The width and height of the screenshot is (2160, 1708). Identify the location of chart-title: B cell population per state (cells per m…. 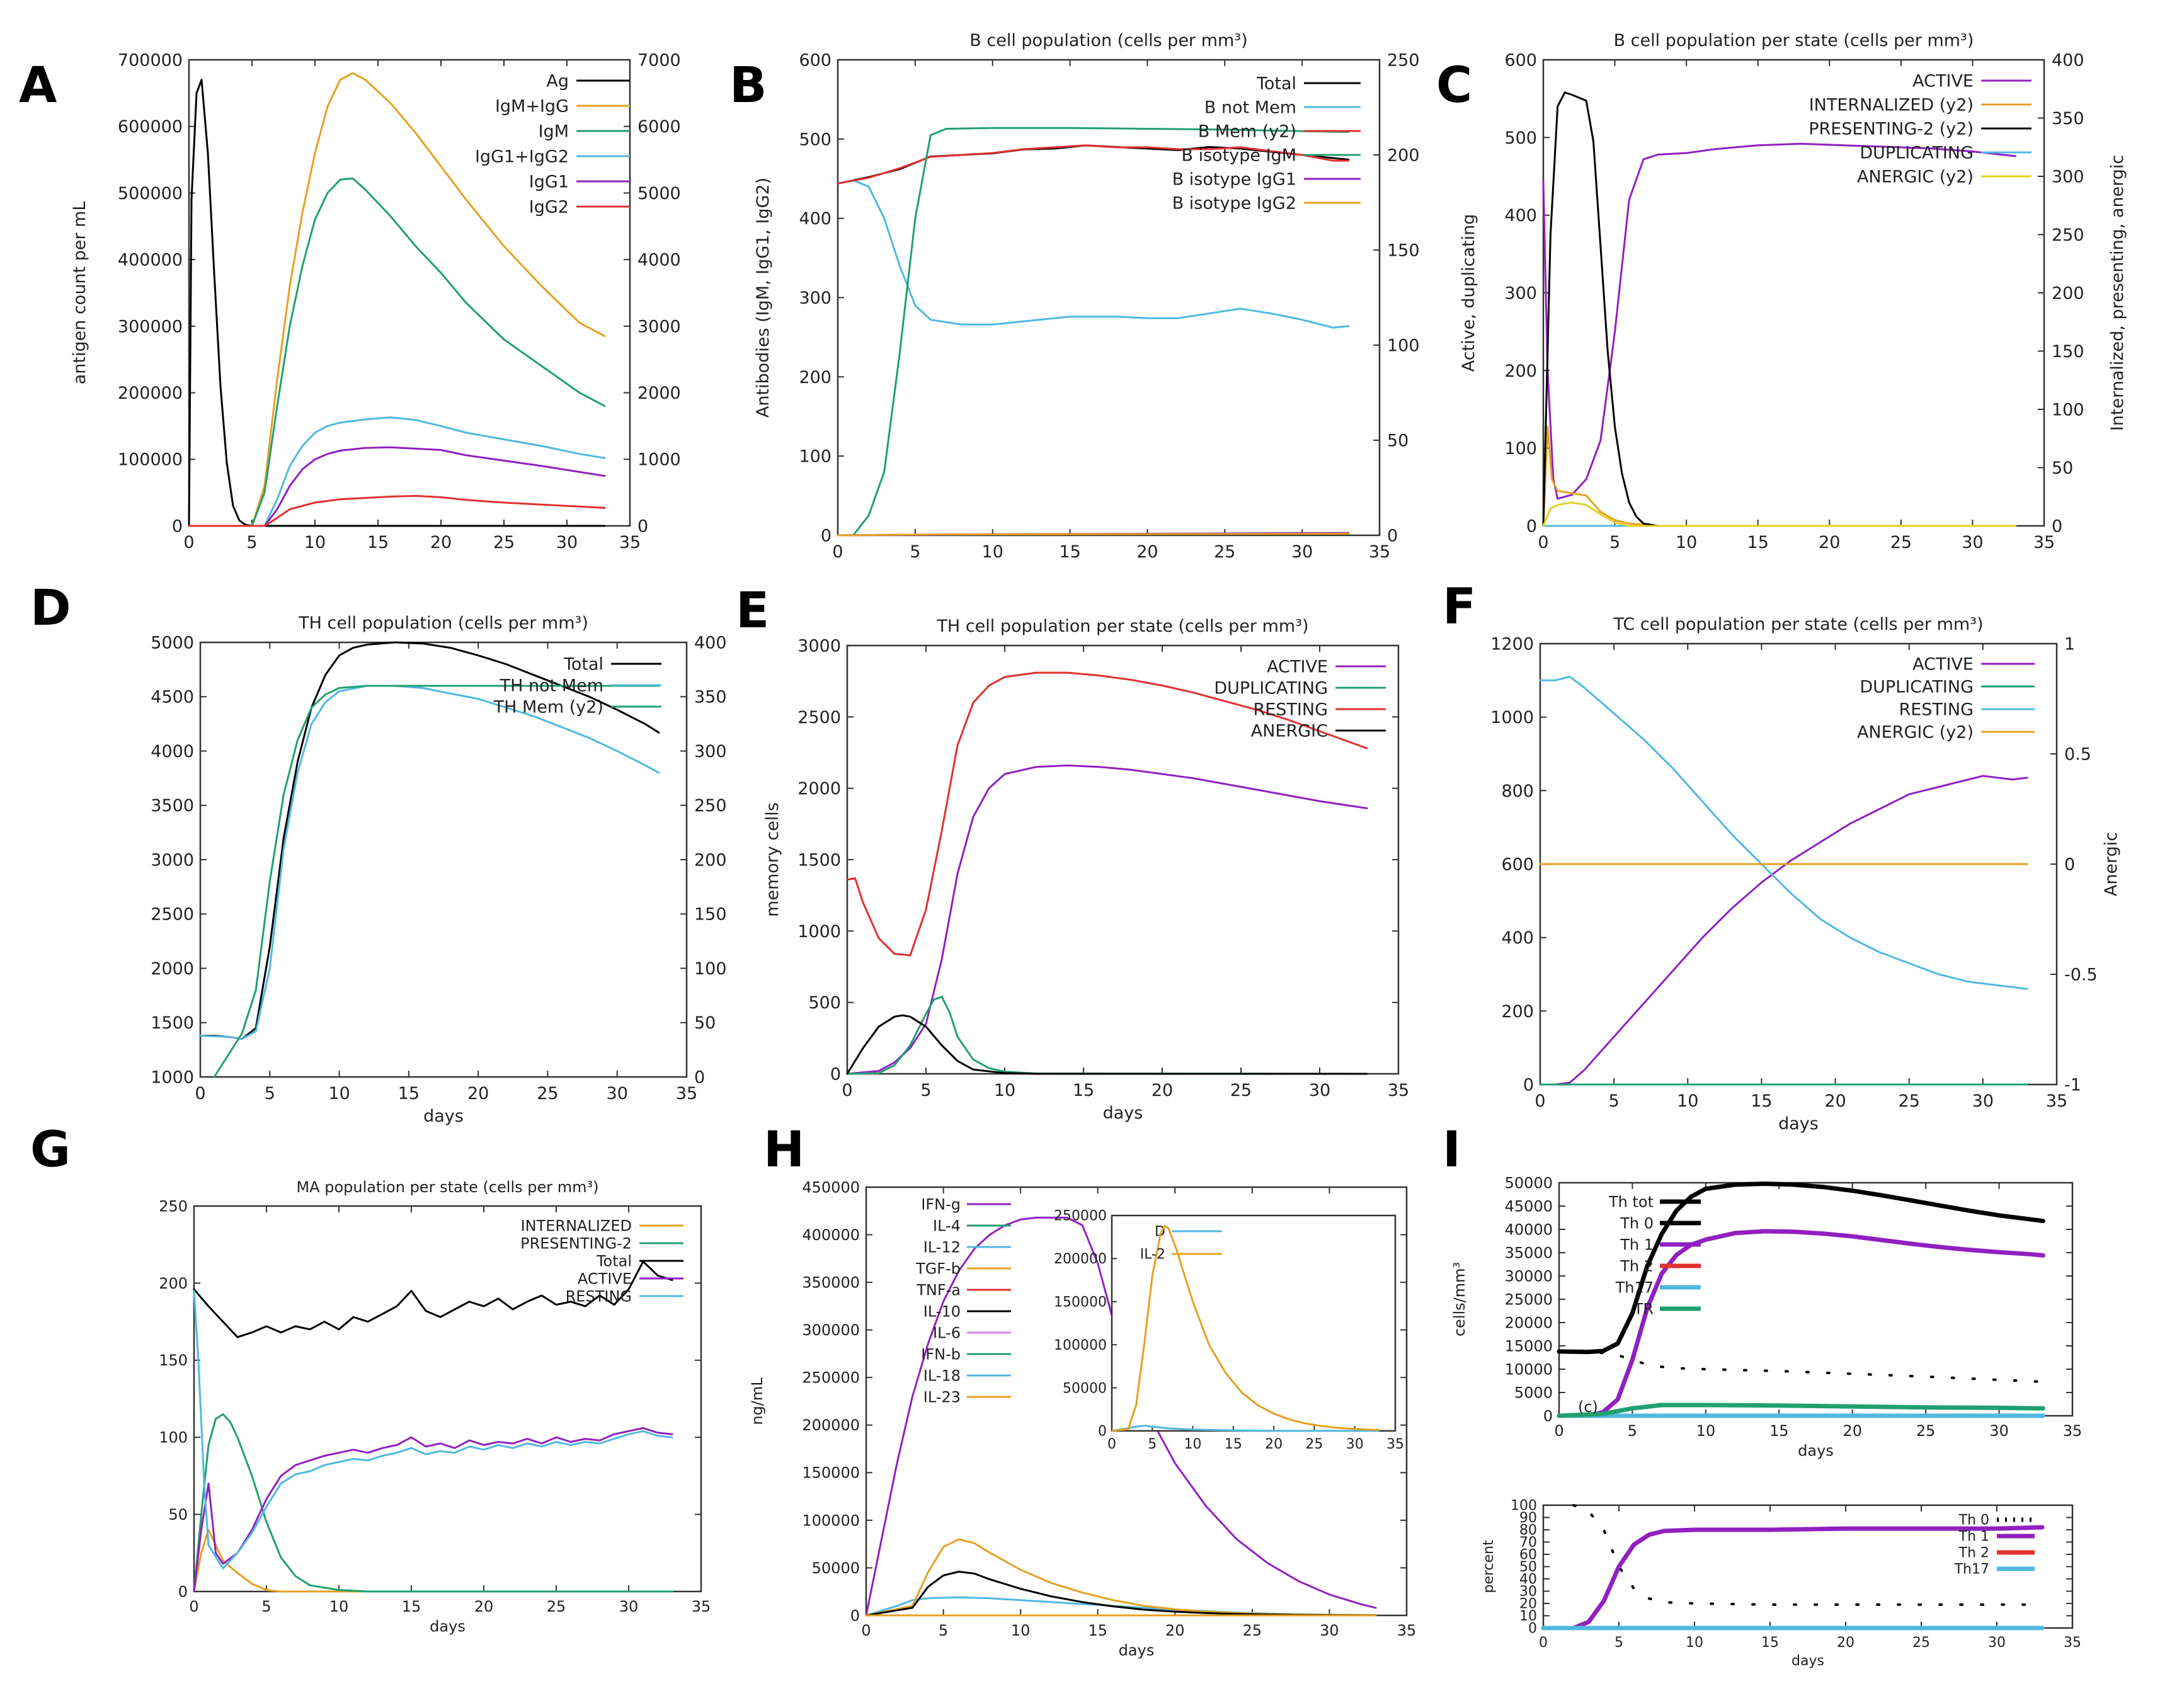
(1794, 41).